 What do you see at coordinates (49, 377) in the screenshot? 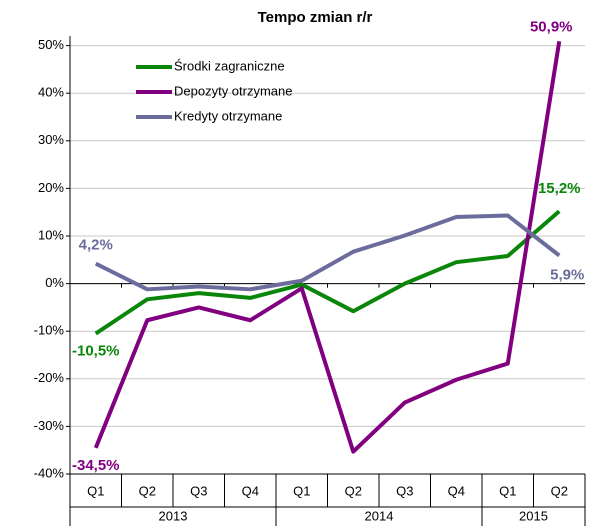
I see `y-tick-label: -20%` at bounding box center [49, 377].